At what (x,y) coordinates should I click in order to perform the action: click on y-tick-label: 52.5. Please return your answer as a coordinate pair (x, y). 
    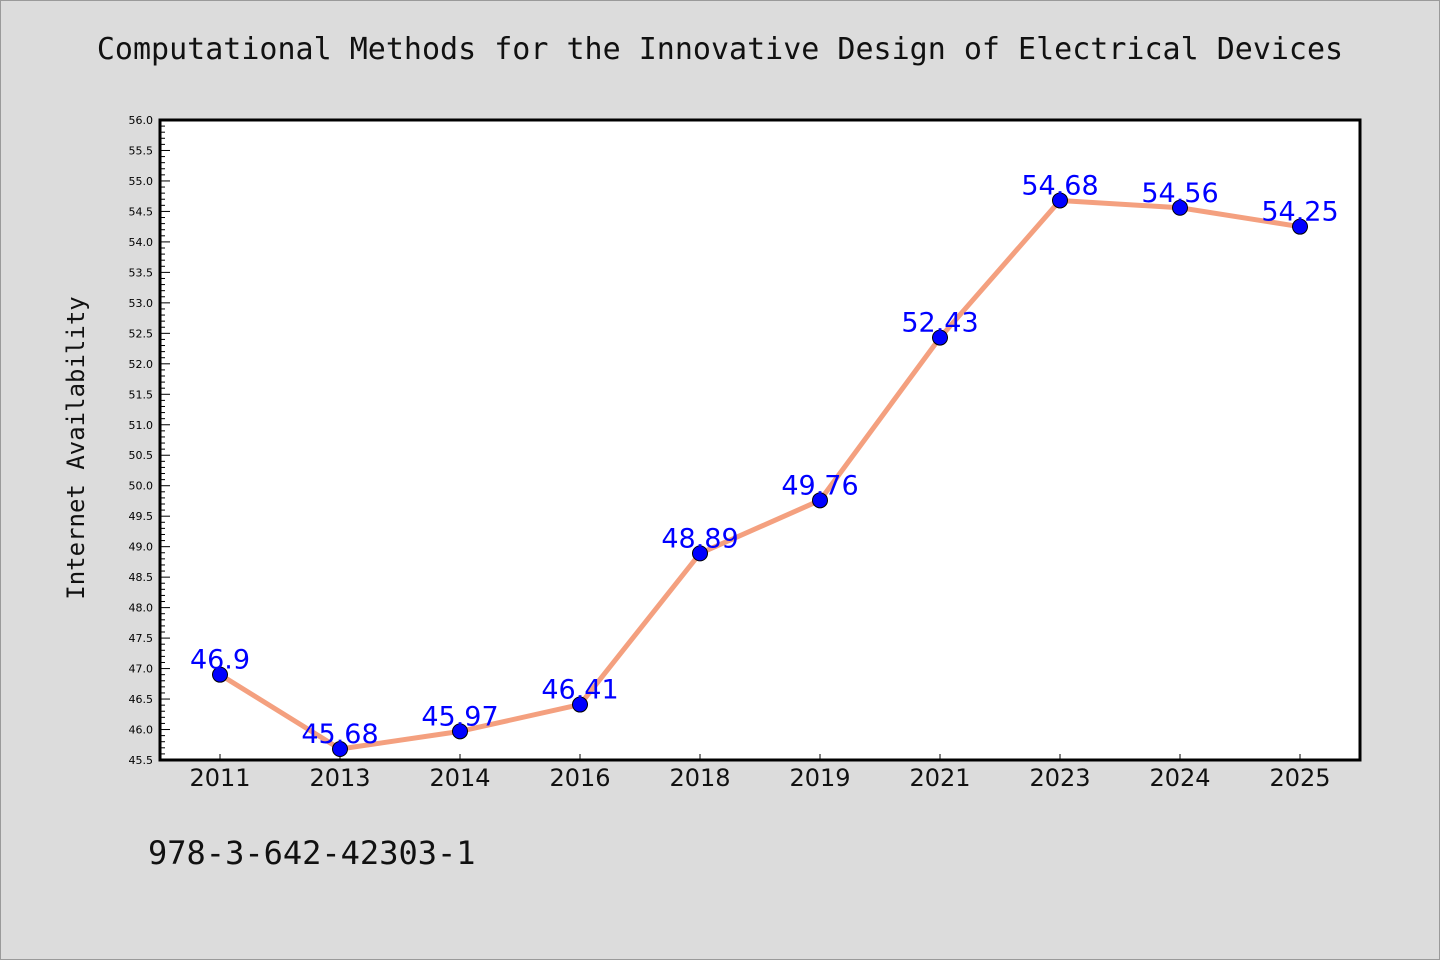
    Looking at the image, I should click on (141, 333).